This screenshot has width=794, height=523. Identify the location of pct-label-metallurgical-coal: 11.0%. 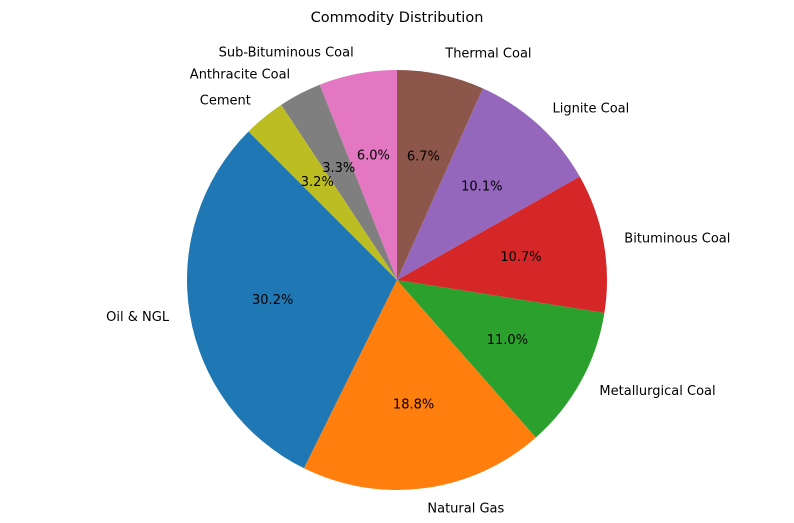
(507, 340).